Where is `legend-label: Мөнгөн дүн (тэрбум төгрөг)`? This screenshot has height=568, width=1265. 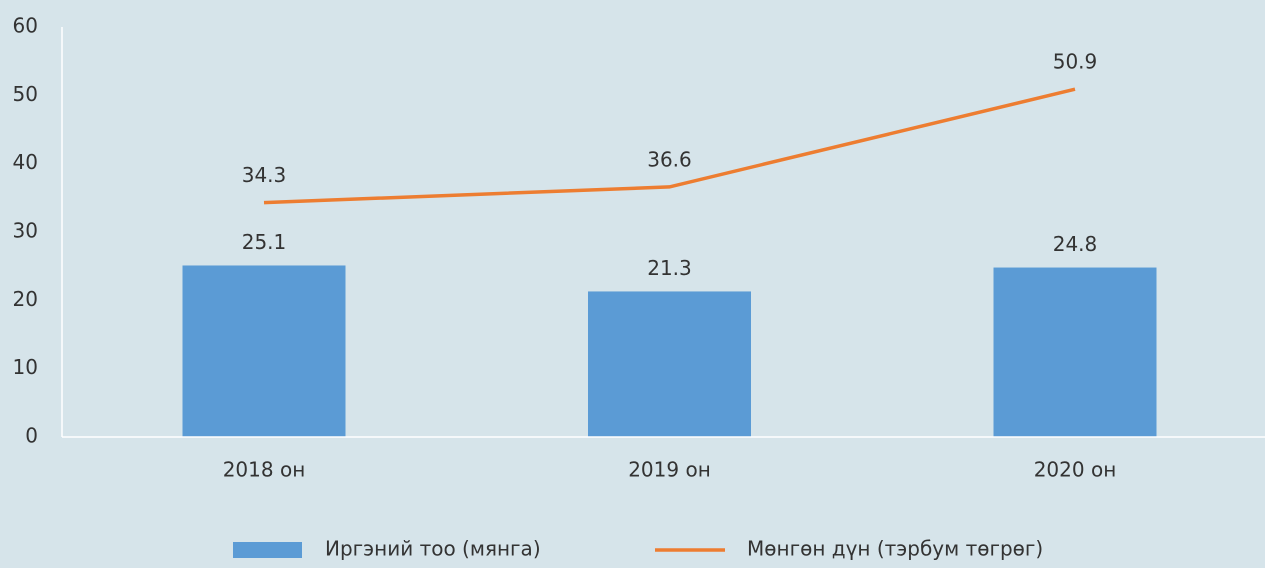
legend-label: Мөнгөн дүн (тэрбум төгрөг) is located at coordinates (895, 549).